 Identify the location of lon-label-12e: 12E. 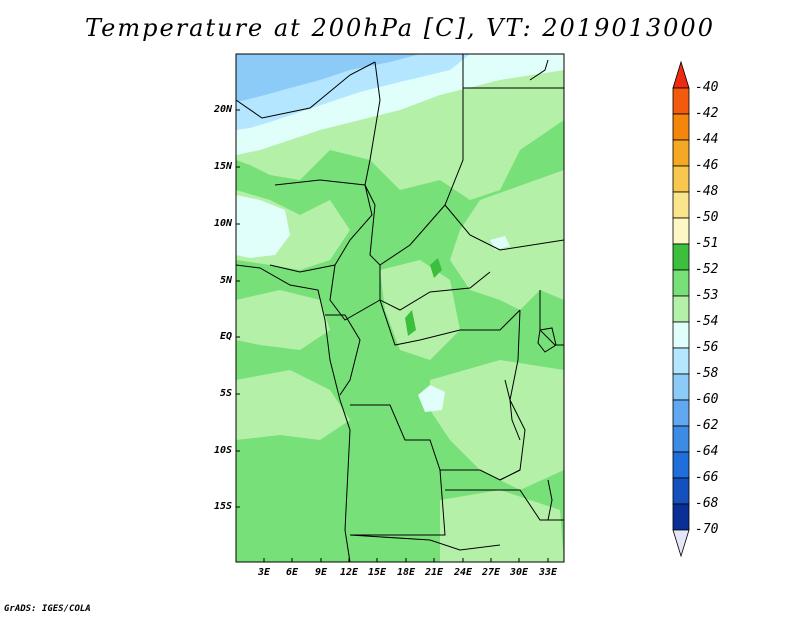
(349, 572).